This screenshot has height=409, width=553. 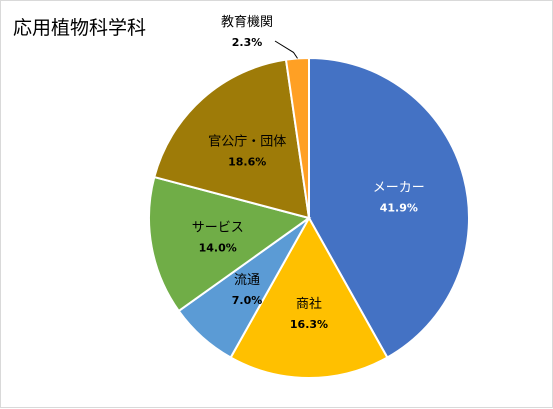 I want to click on slice-value-0: 41.9%, so click(x=399, y=208).